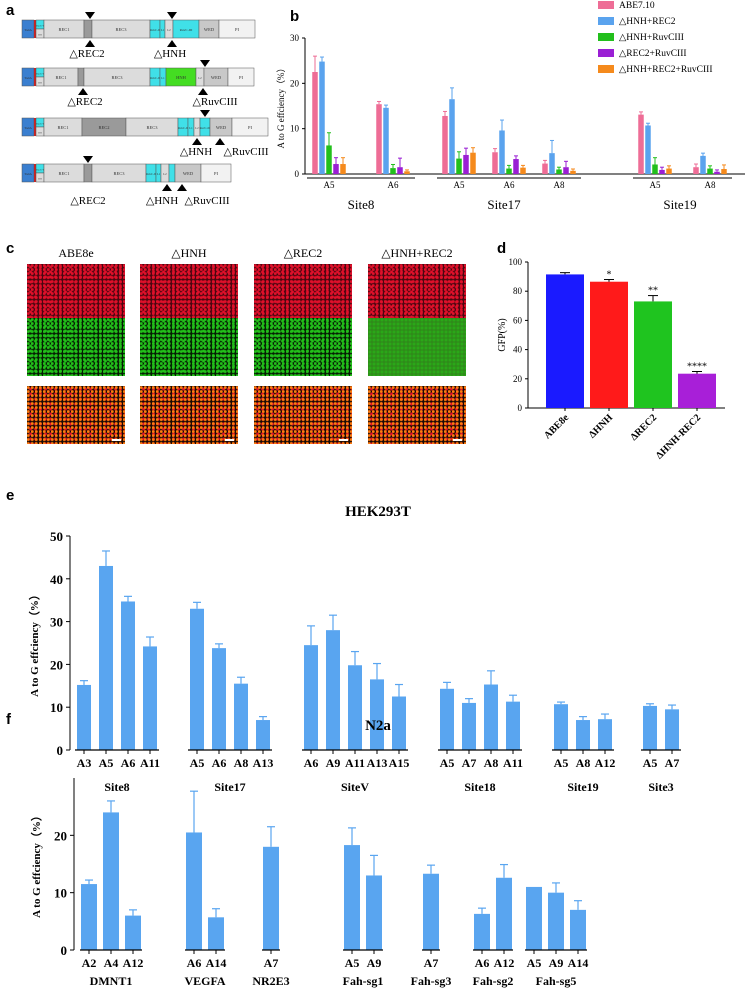  What do you see at coordinates (170, 54) in the screenshot?
I see `deletion-label: △HNH` at bounding box center [170, 54].